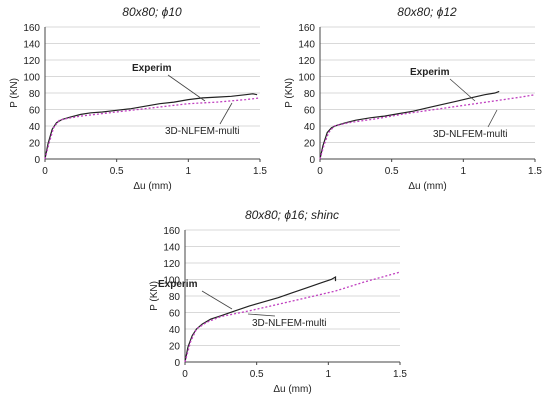 The width and height of the screenshot is (550, 403). I want to click on series-line-experim, so click(409, 125).